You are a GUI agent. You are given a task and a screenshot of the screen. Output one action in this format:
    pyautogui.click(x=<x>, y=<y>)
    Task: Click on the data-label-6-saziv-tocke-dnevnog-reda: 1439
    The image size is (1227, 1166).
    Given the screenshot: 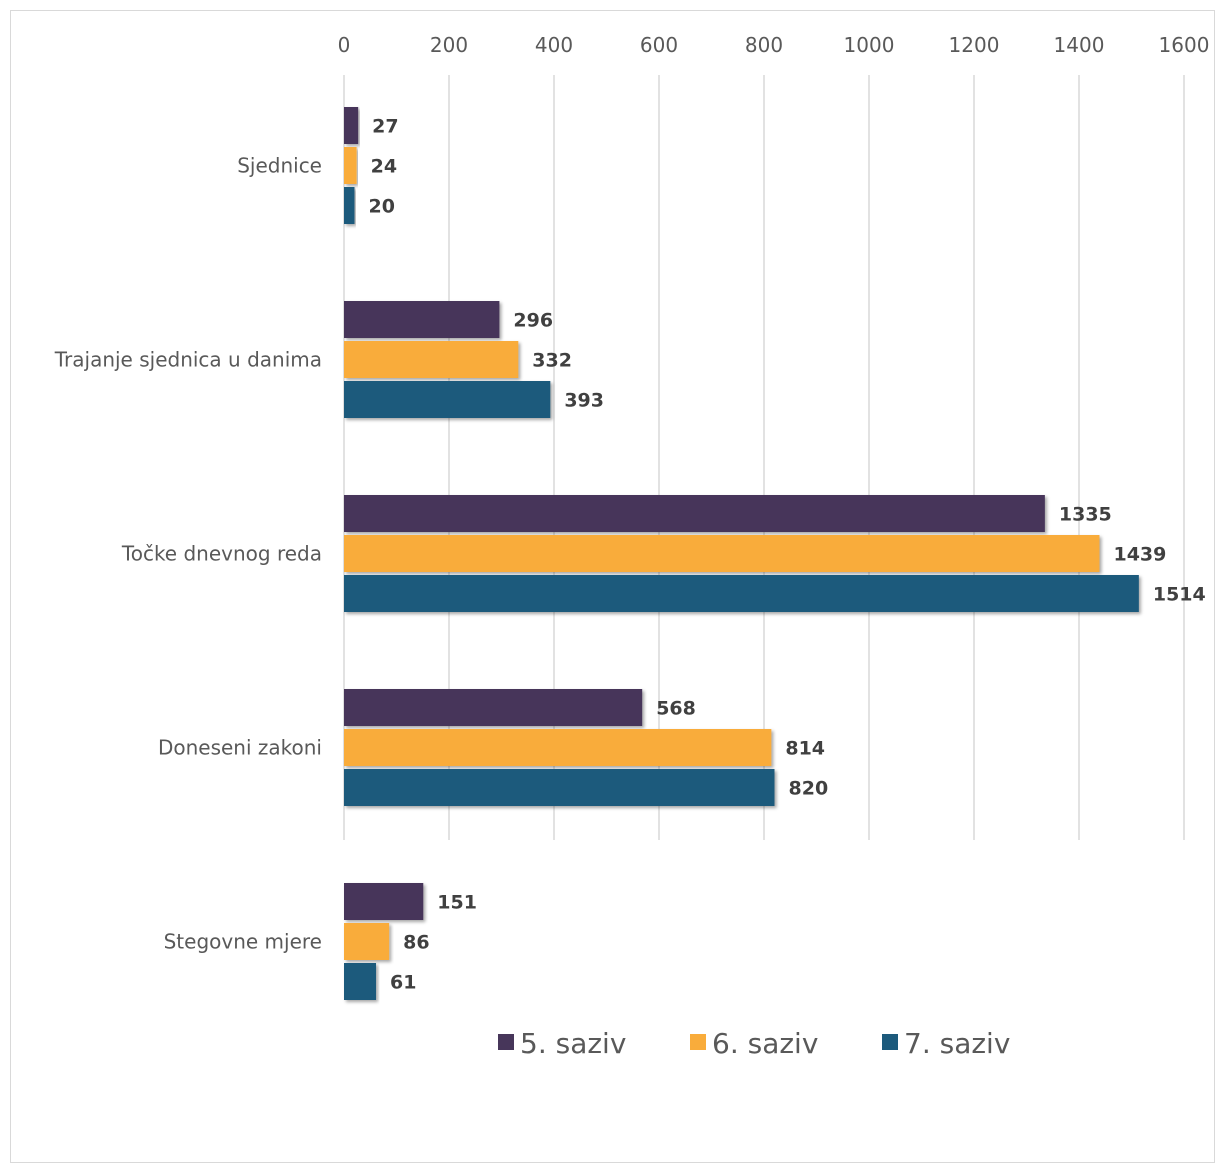 What is the action you would take?
    pyautogui.click(x=1139, y=555)
    